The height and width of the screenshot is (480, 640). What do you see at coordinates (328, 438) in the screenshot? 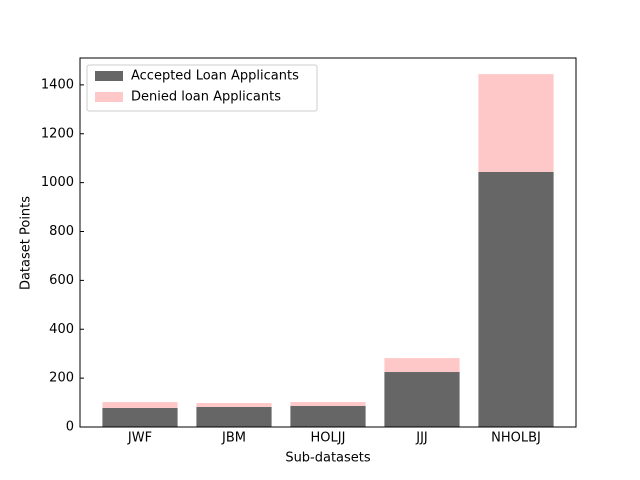
I see `x-tick-label: HOLJJ` at bounding box center [328, 438].